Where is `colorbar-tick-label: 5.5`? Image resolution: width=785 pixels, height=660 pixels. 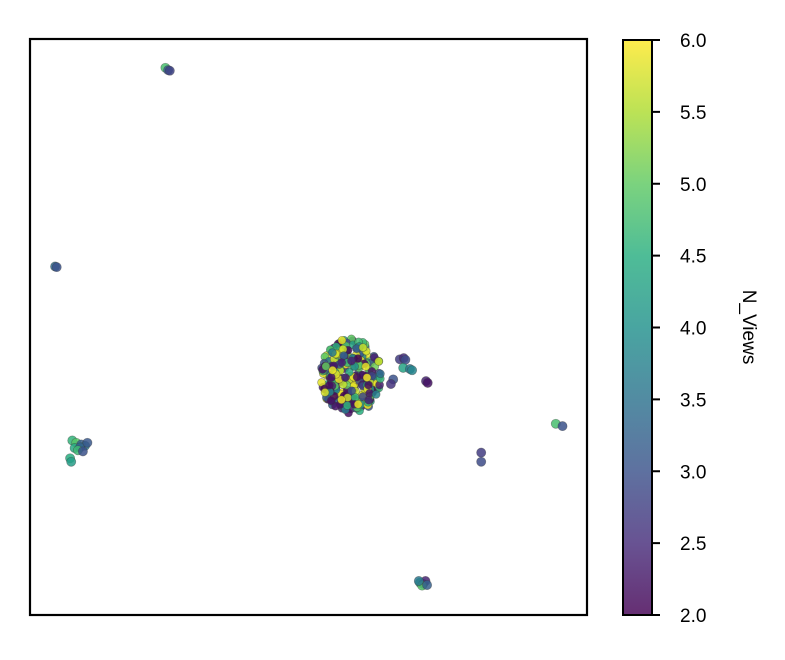
colorbar-tick-label: 5.5 is located at coordinates (693, 113).